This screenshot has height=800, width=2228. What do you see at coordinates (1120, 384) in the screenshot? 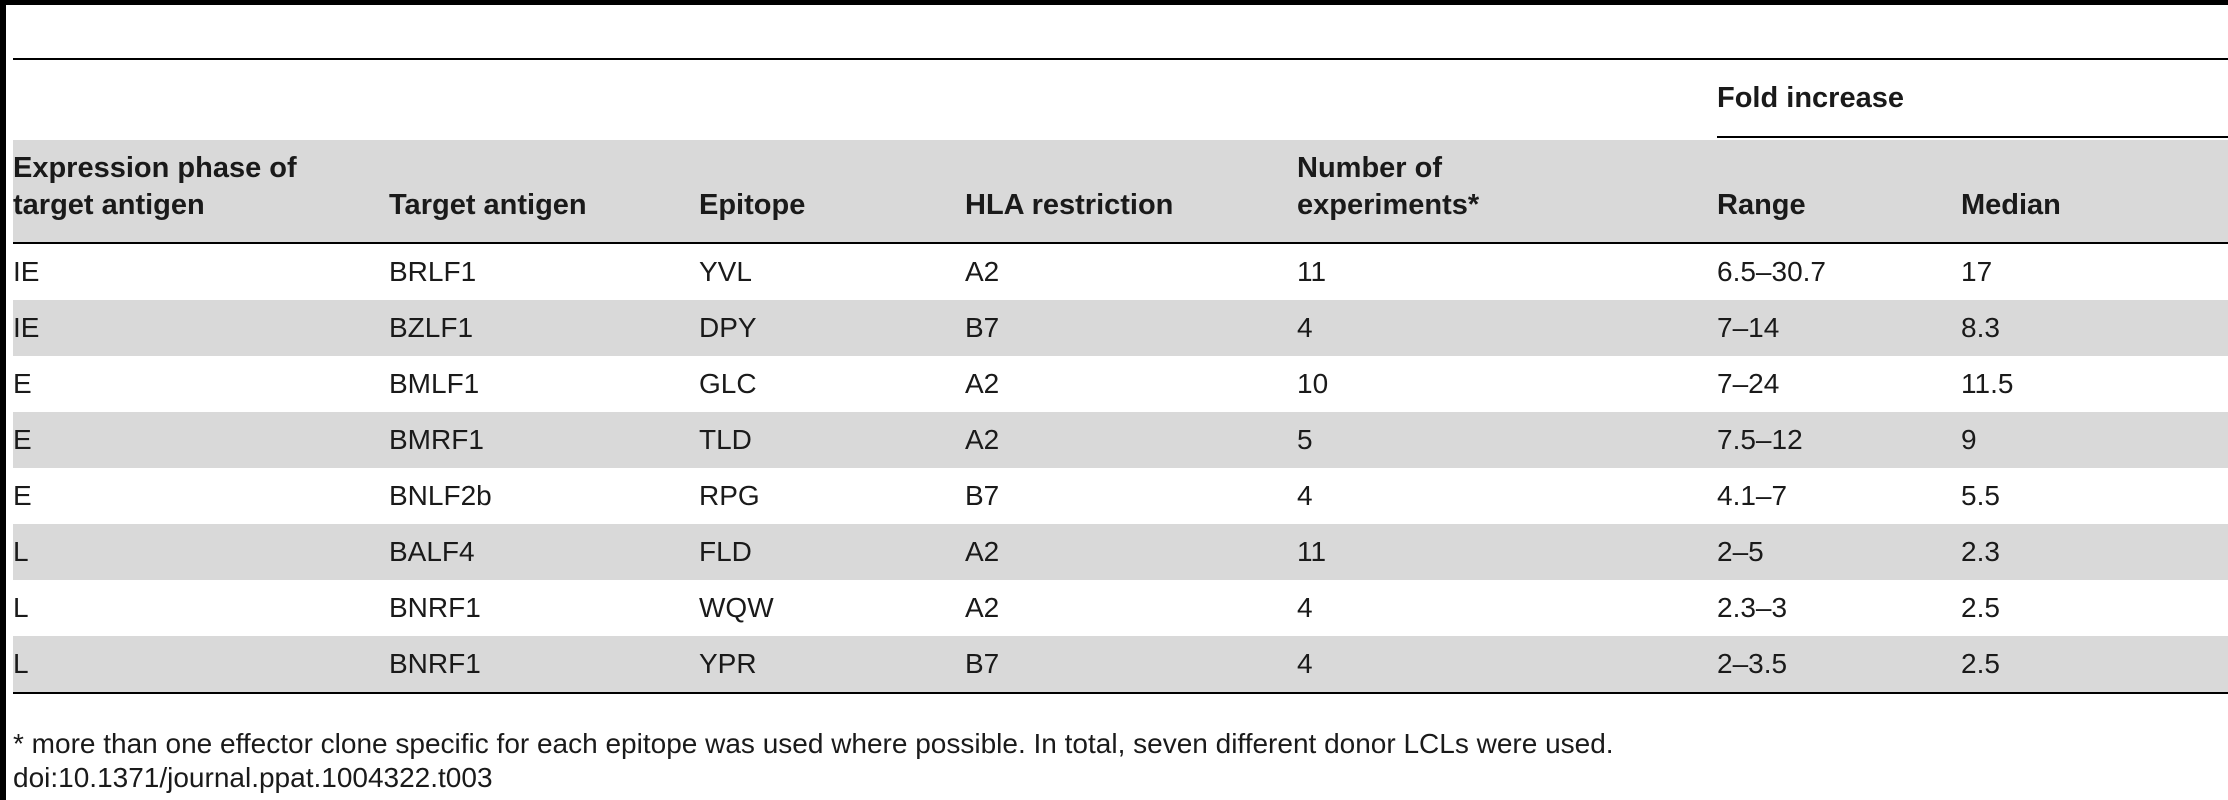
I see `table-row: E BMLF1 GLC A2 10 7–24 11.5` at bounding box center [1120, 384].